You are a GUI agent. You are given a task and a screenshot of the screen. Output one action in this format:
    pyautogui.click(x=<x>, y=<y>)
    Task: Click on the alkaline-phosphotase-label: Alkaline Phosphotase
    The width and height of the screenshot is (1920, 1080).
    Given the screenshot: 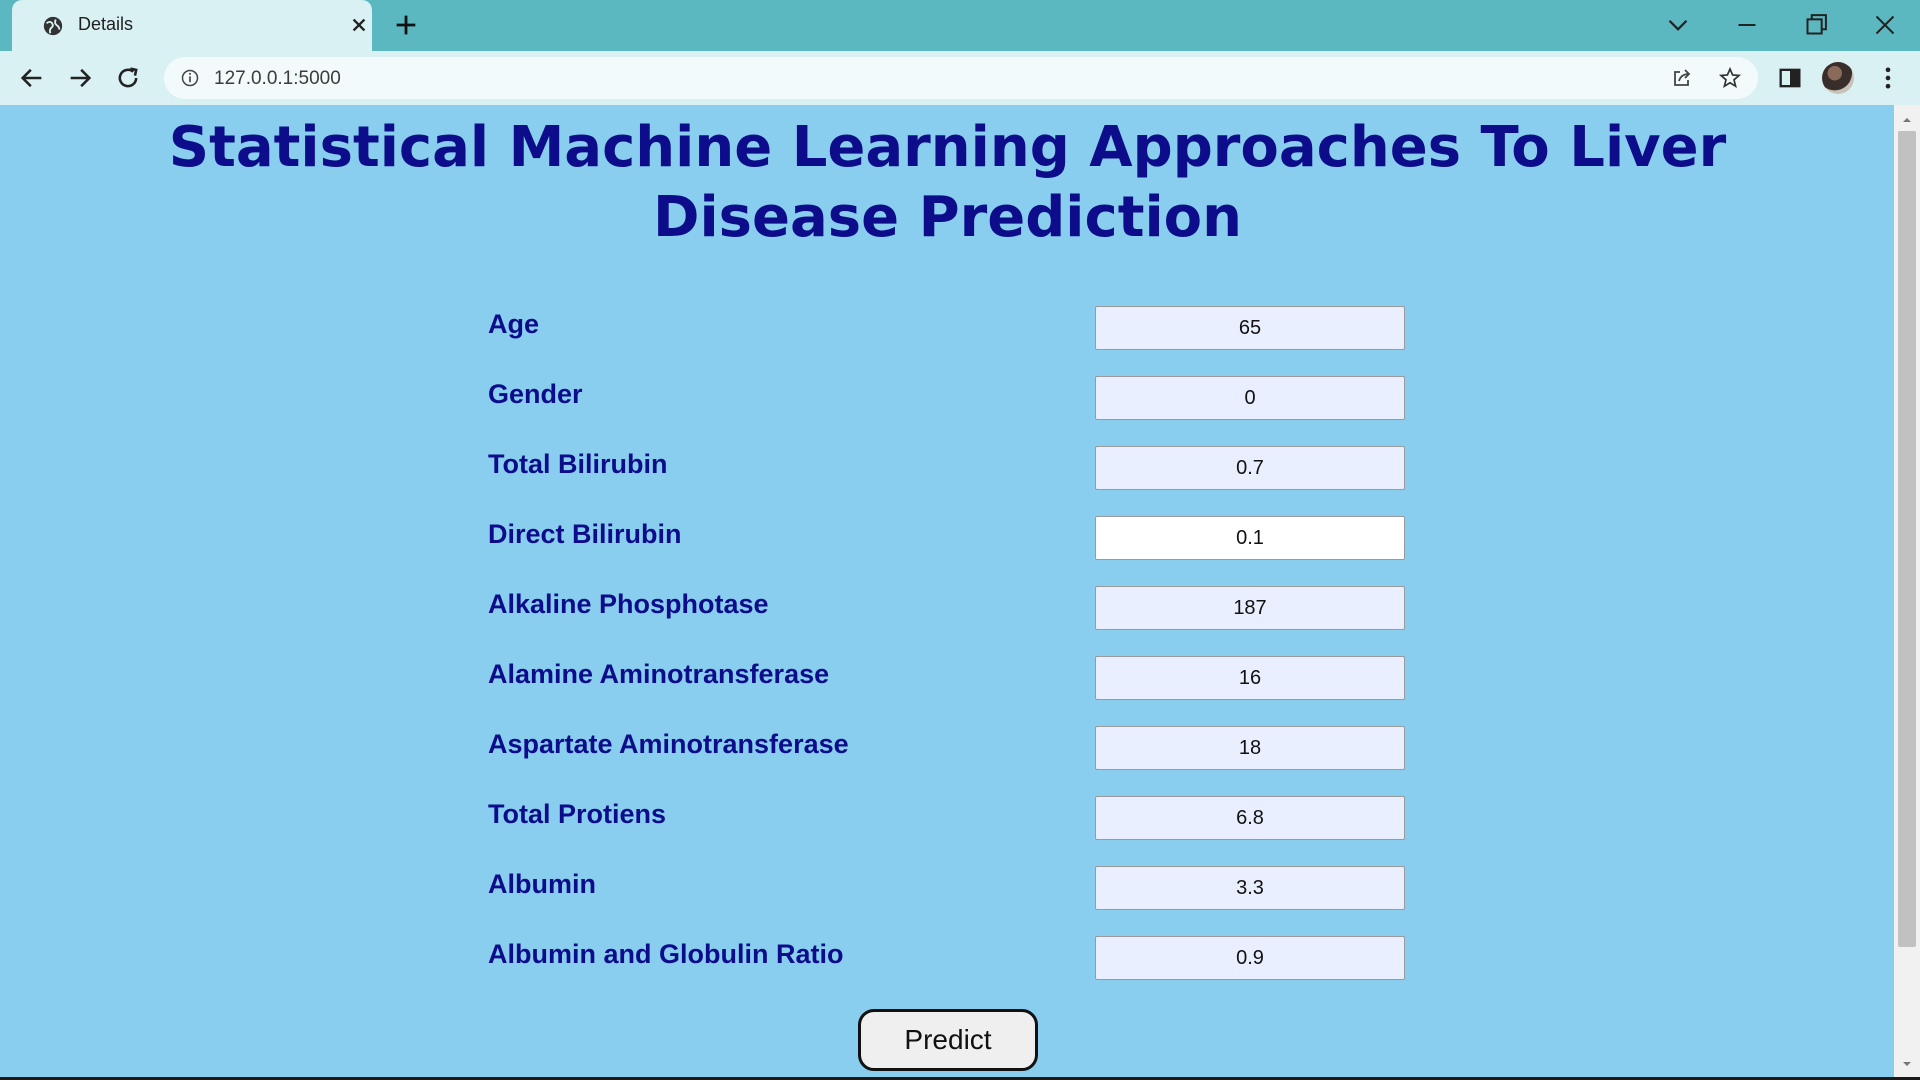 What is the action you would take?
    pyautogui.click(x=628, y=604)
    